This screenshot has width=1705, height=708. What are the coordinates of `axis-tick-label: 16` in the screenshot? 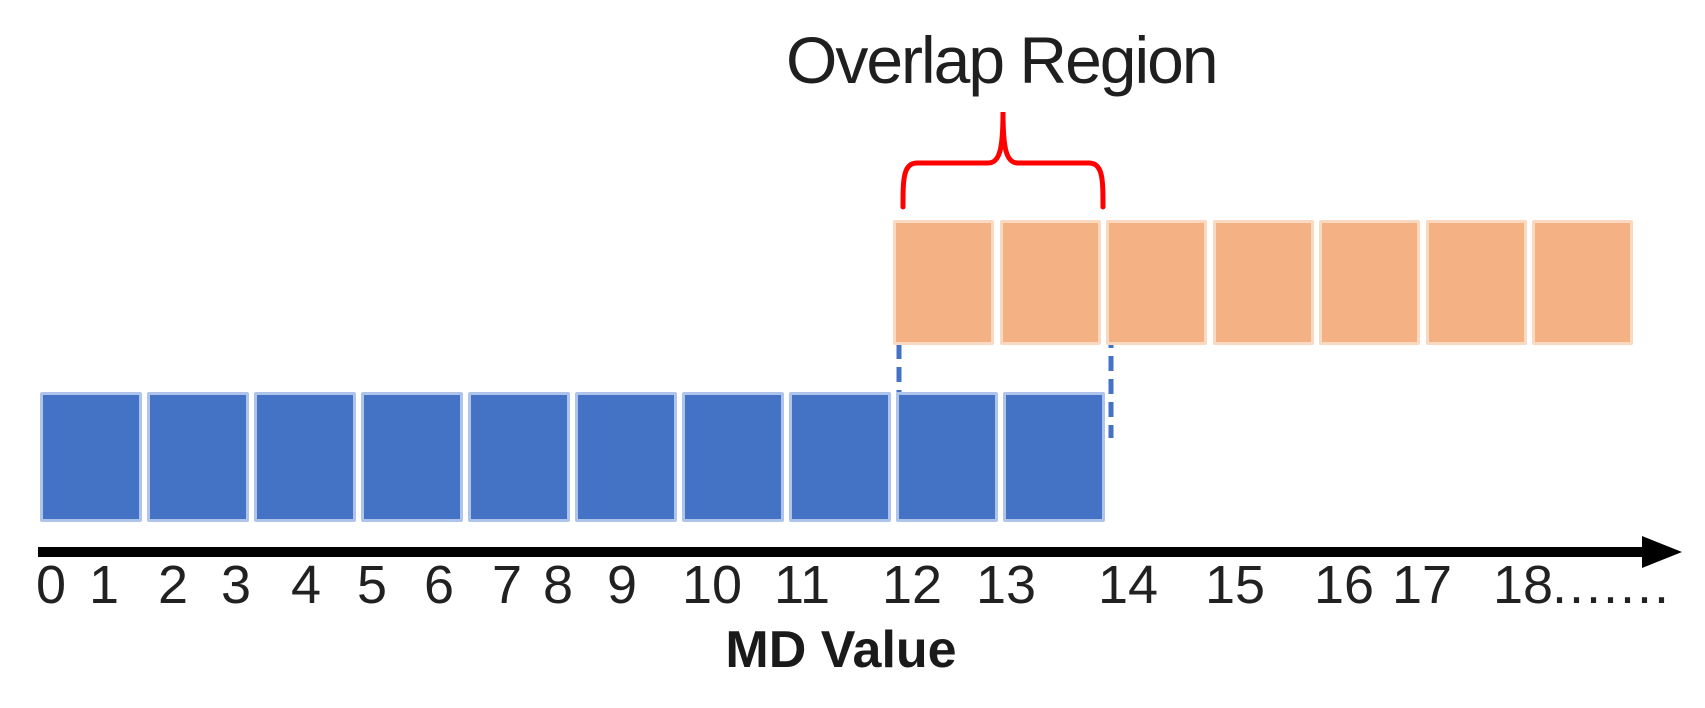 It's located at (1344, 585).